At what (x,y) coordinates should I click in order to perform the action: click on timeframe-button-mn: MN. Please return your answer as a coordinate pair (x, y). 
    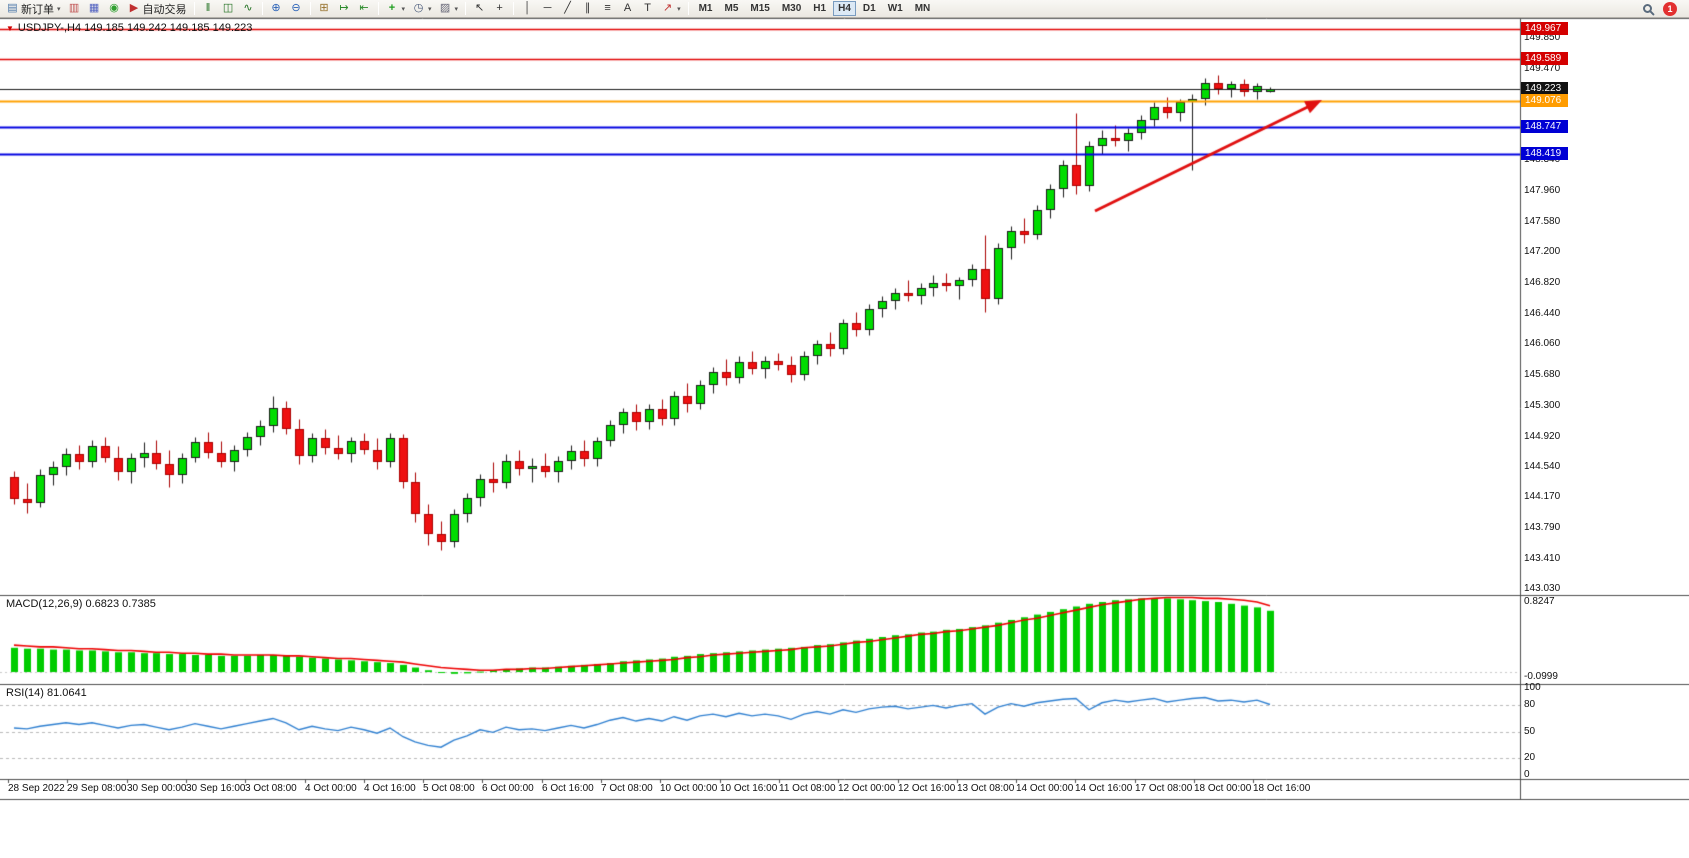
    Looking at the image, I should click on (922, 8).